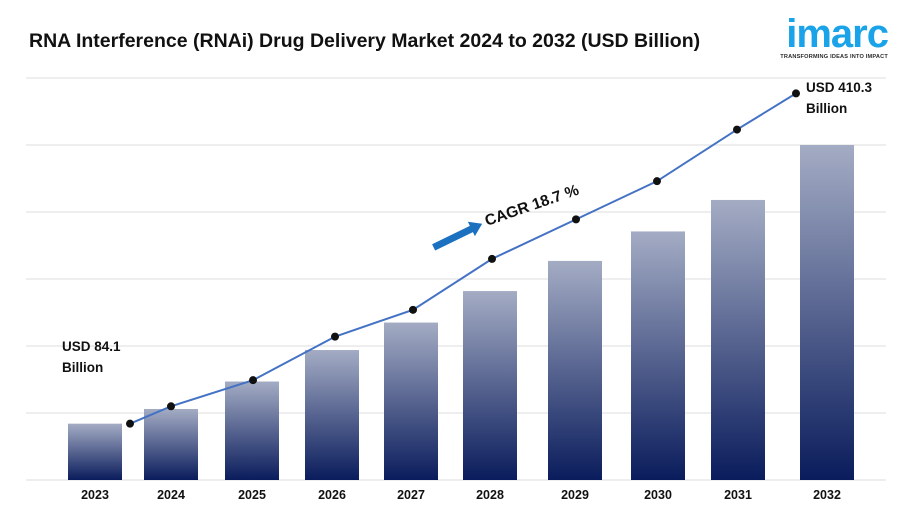 This screenshot has height=510, width=902. I want to click on cagr-label: CAGR 18.7 %, so click(532, 206).